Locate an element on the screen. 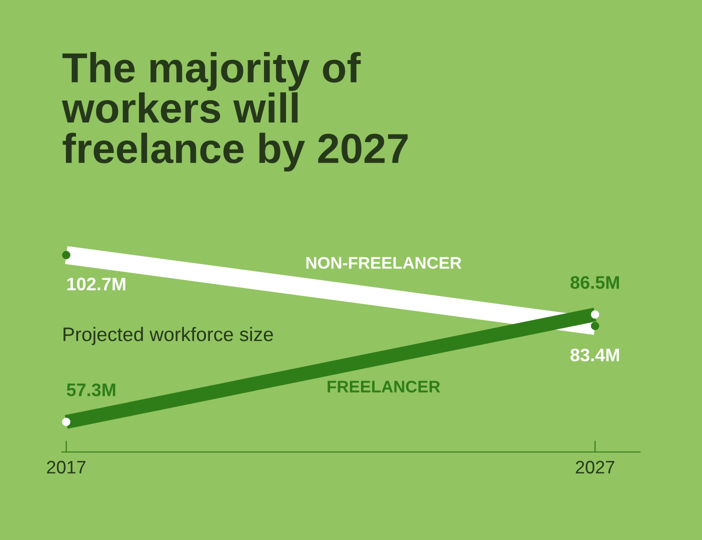 This screenshot has height=540, width=702. annotation: Projected workforce size is located at coordinates (168, 336).